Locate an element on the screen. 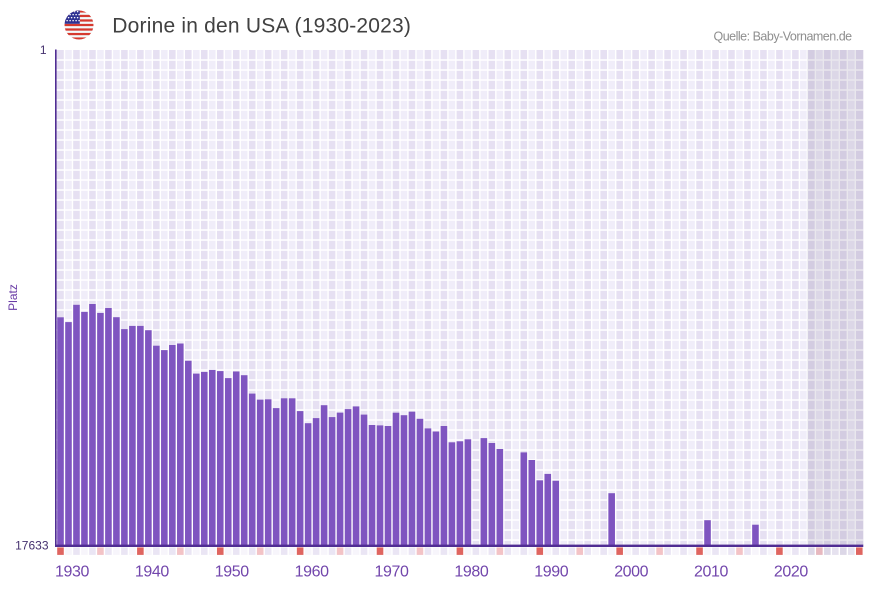  svg-text: 1930 is located at coordinates (72, 571).